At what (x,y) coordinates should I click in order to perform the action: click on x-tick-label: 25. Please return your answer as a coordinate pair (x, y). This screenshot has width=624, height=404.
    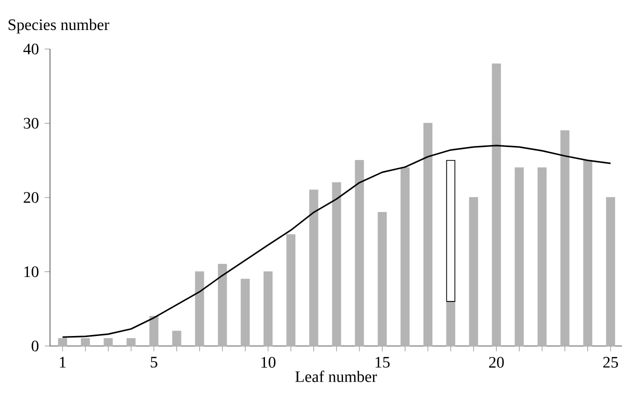
    Looking at the image, I should click on (610, 362).